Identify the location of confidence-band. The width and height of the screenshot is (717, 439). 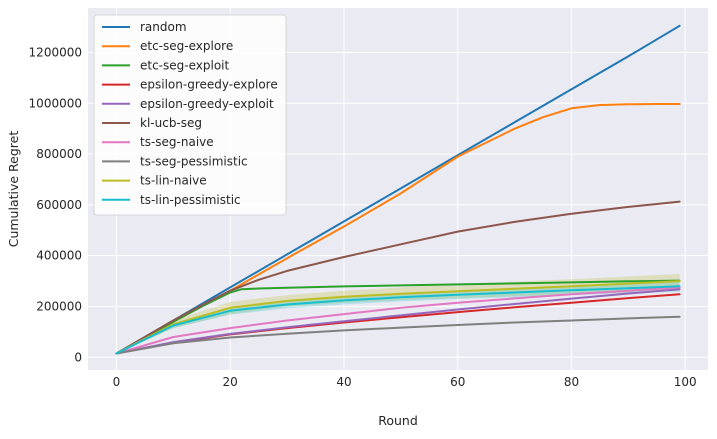
(398, 314).